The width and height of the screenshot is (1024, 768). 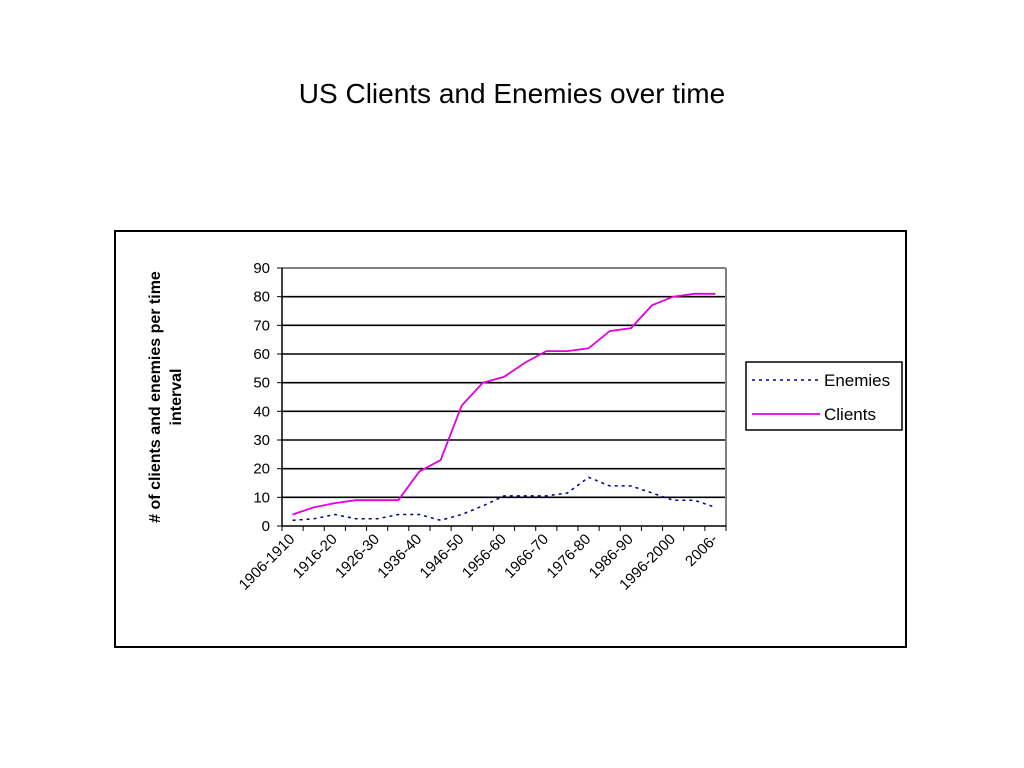 What do you see at coordinates (261, 268) in the screenshot?
I see `y-tick-label: 90` at bounding box center [261, 268].